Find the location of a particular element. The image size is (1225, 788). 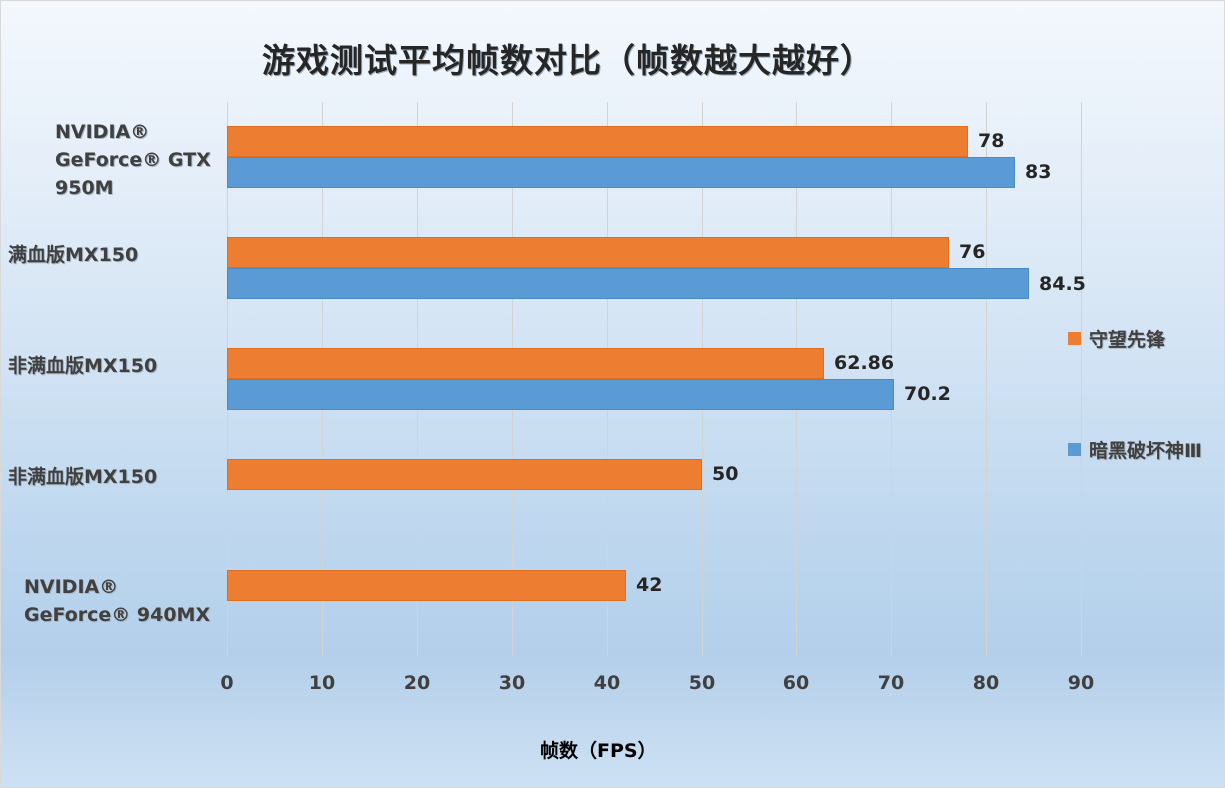

legend-item-overwatch: 守望先锋 is located at coordinates (1116, 338).